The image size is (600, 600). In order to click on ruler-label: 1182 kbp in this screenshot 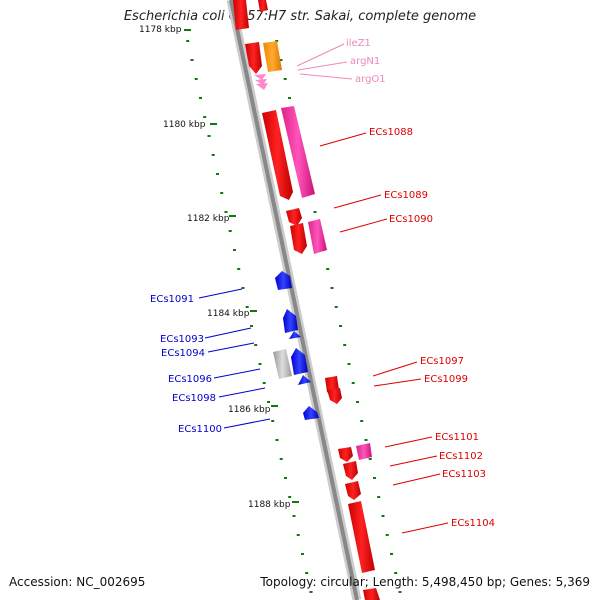, I will do `click(208, 219)`.